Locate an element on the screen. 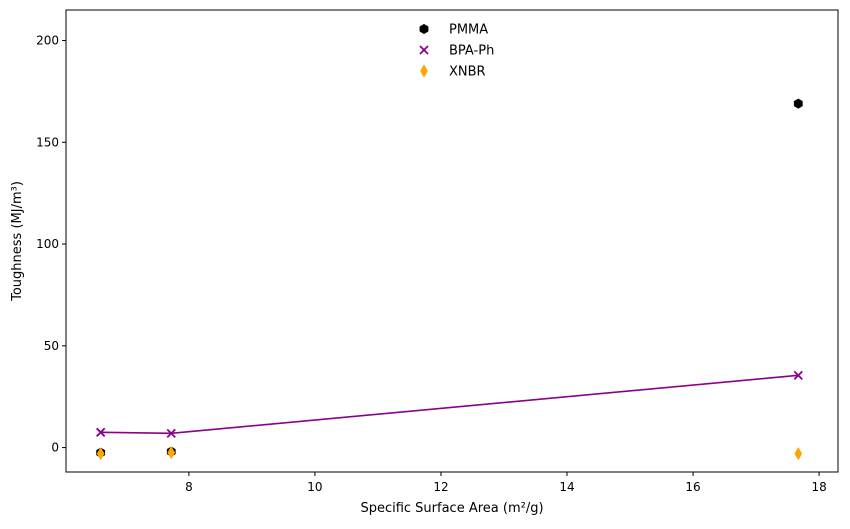 The image size is (850, 529). x-tick-label: 10 is located at coordinates (314, 487).